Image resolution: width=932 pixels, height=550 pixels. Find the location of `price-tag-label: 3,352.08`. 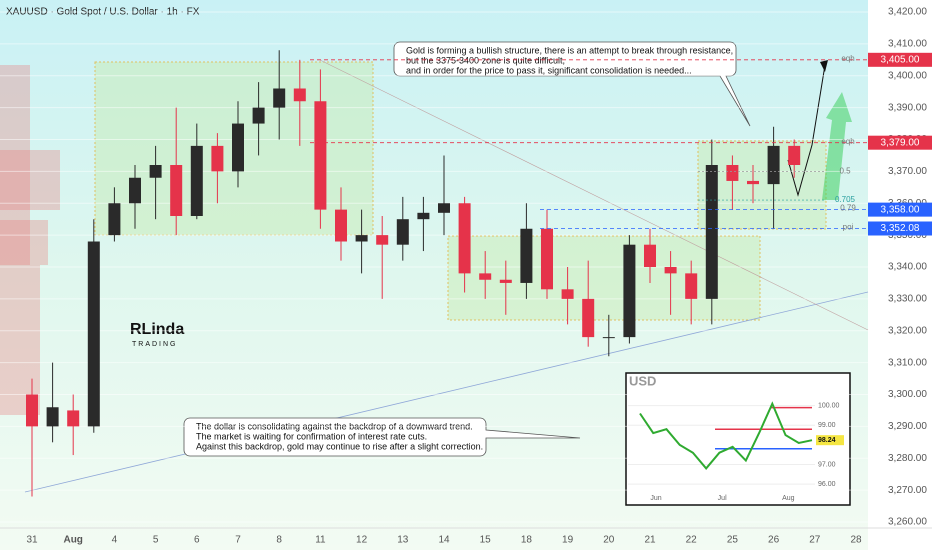

price-tag-label: 3,352.08 is located at coordinates (900, 228).